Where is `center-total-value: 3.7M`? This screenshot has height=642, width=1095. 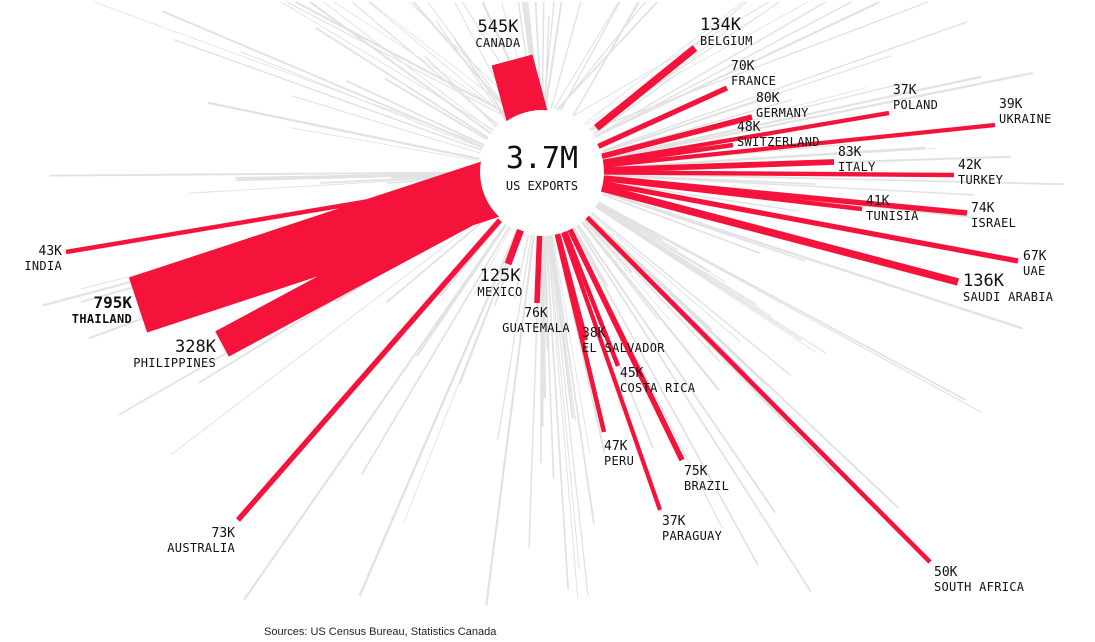 center-total-value: 3.7M is located at coordinates (542, 158).